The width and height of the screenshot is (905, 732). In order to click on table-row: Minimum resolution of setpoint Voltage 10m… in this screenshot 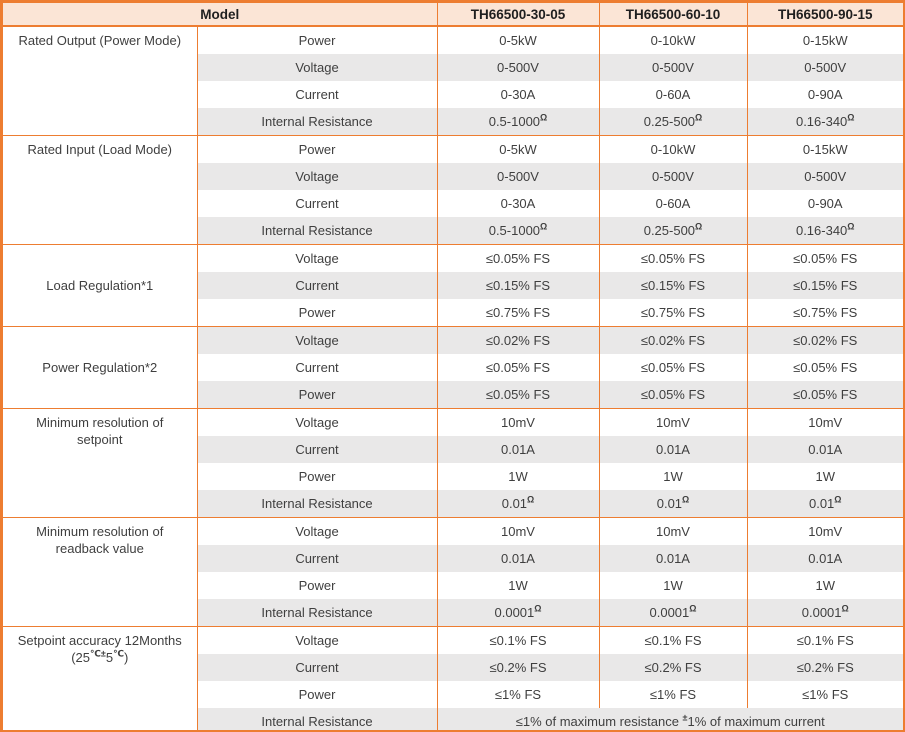, I will do `click(453, 463)`.